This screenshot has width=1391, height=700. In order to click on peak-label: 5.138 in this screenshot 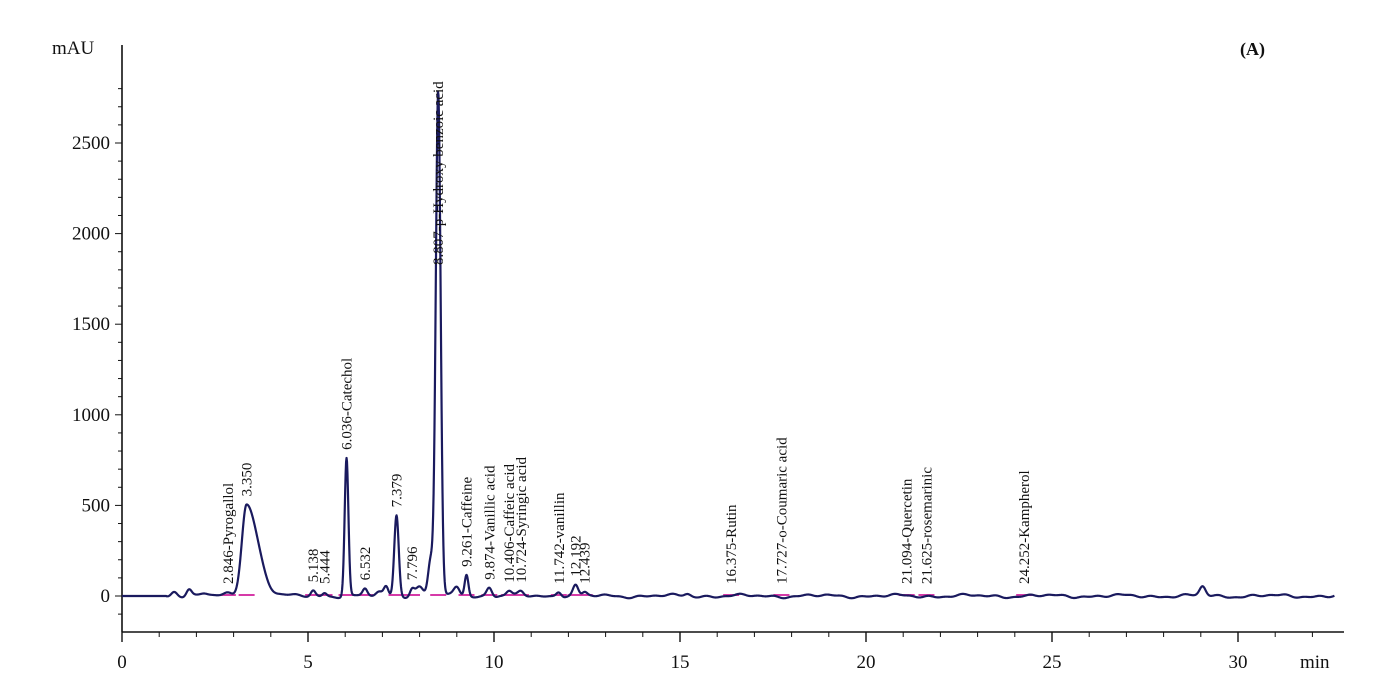, I will do `click(314, 566)`.